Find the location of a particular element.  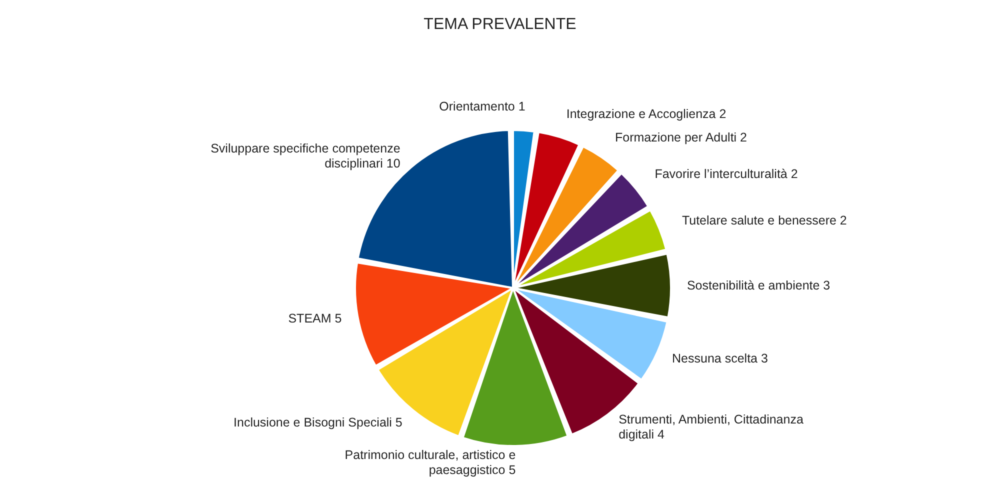

slice-label: Sviluppare specifiche competenze disciplinari 10 is located at coordinates (305, 155).